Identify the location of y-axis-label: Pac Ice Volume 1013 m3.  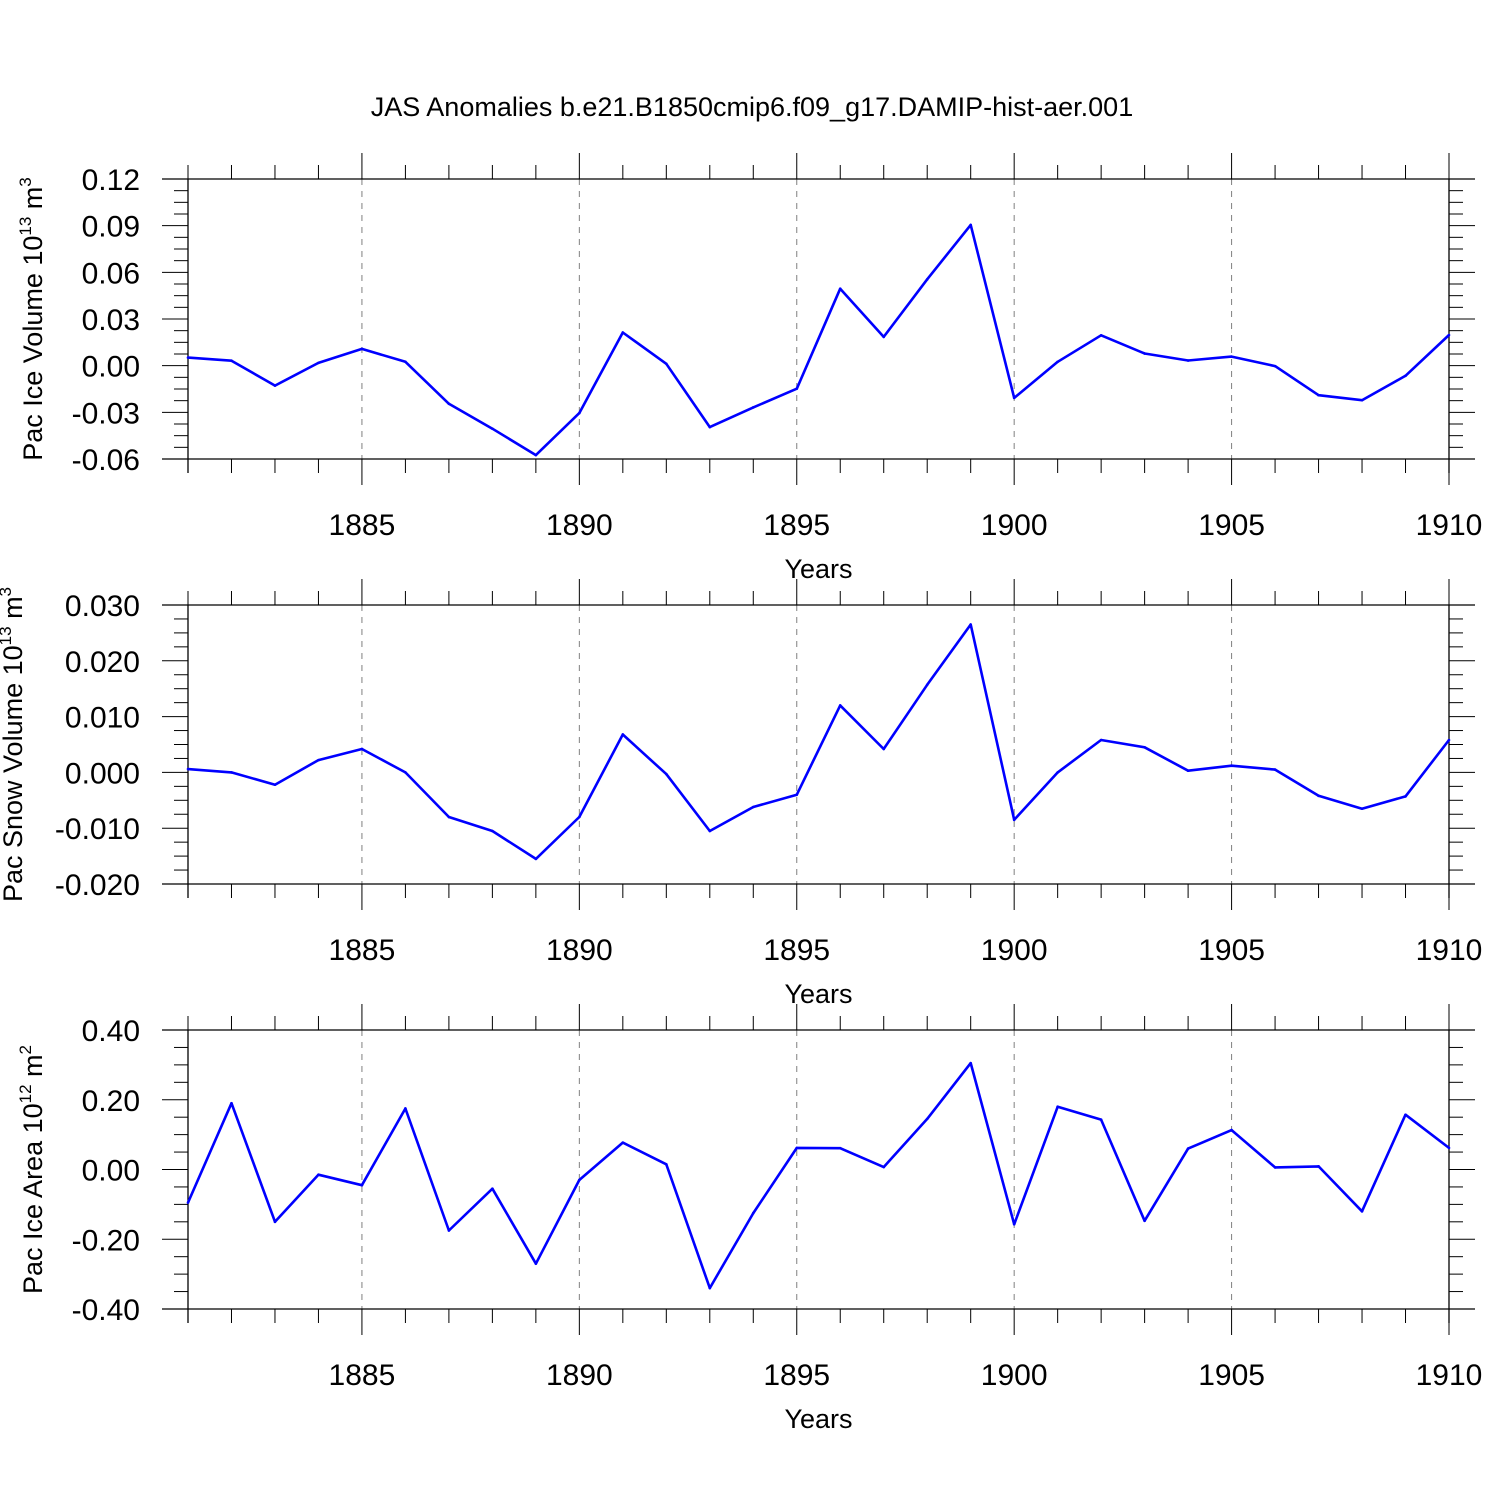
(32, 319).